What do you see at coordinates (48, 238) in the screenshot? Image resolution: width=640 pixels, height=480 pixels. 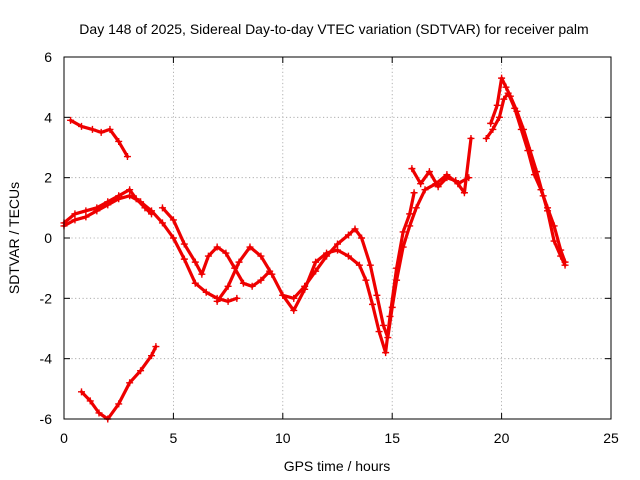 I see `y-tick-label: 0` at bounding box center [48, 238].